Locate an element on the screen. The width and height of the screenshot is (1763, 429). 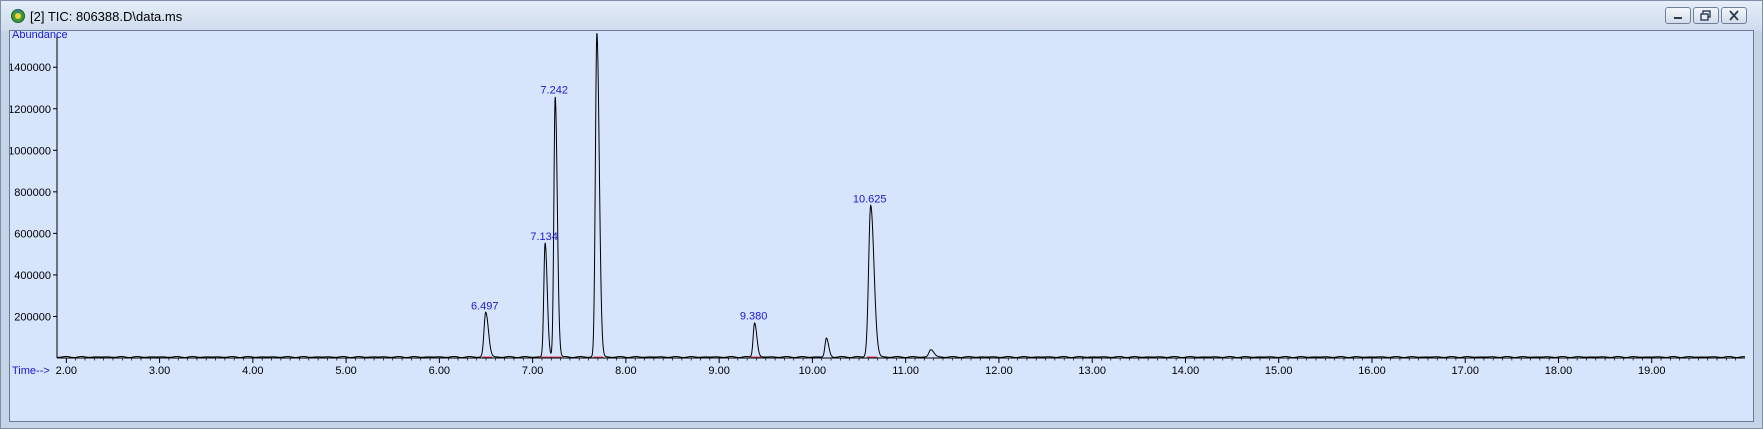
peak-label: 6.497 is located at coordinates (485, 306).